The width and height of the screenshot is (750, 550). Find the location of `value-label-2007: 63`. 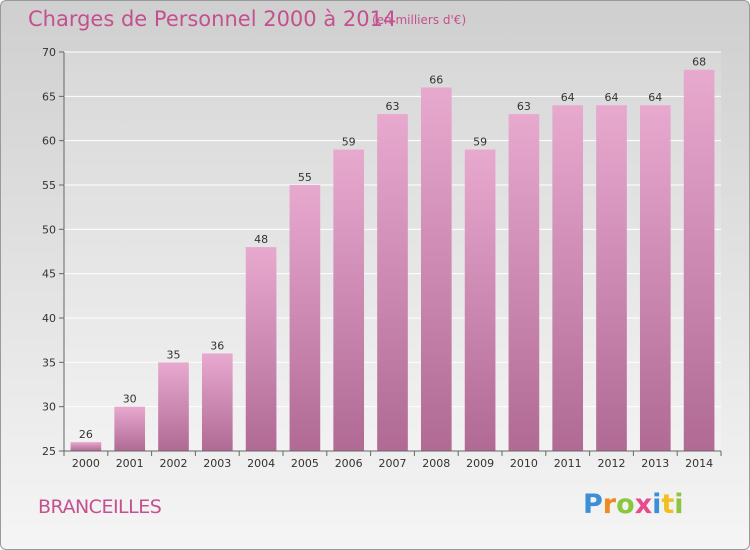

value-label-2007: 63 is located at coordinates (393, 106).